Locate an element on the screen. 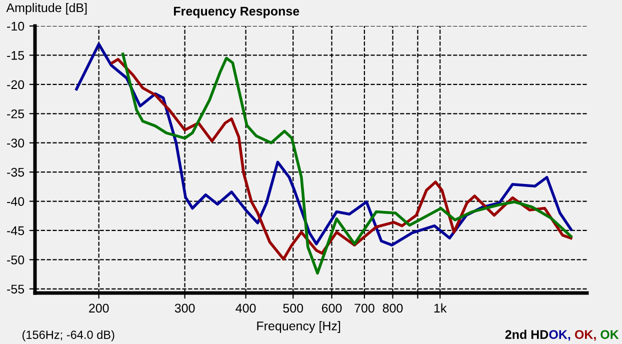 This screenshot has height=344, width=622. x-axis-title: Frequency [Hz] is located at coordinates (298, 327).